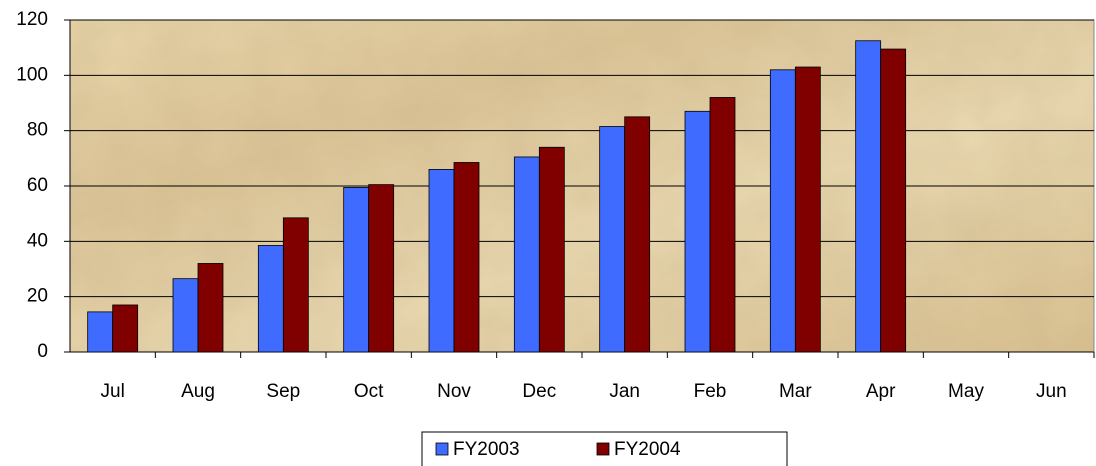  What do you see at coordinates (881, 391) in the screenshot?
I see `x-tick-label: Apr` at bounding box center [881, 391].